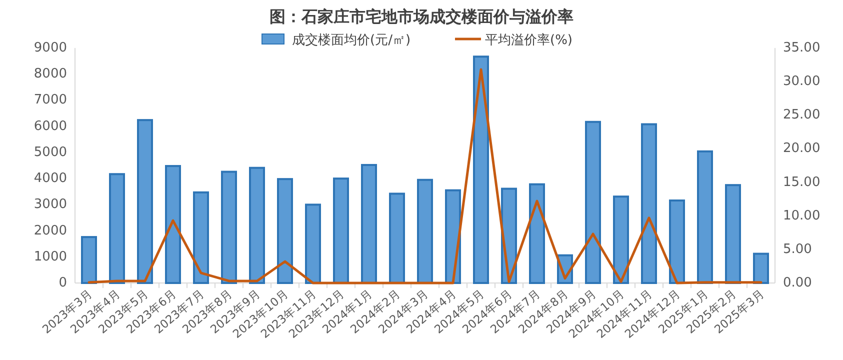  What do you see at coordinates (528, 40) in the screenshot?
I see `legend-label: 平均溢价率(%)` at bounding box center [528, 40].